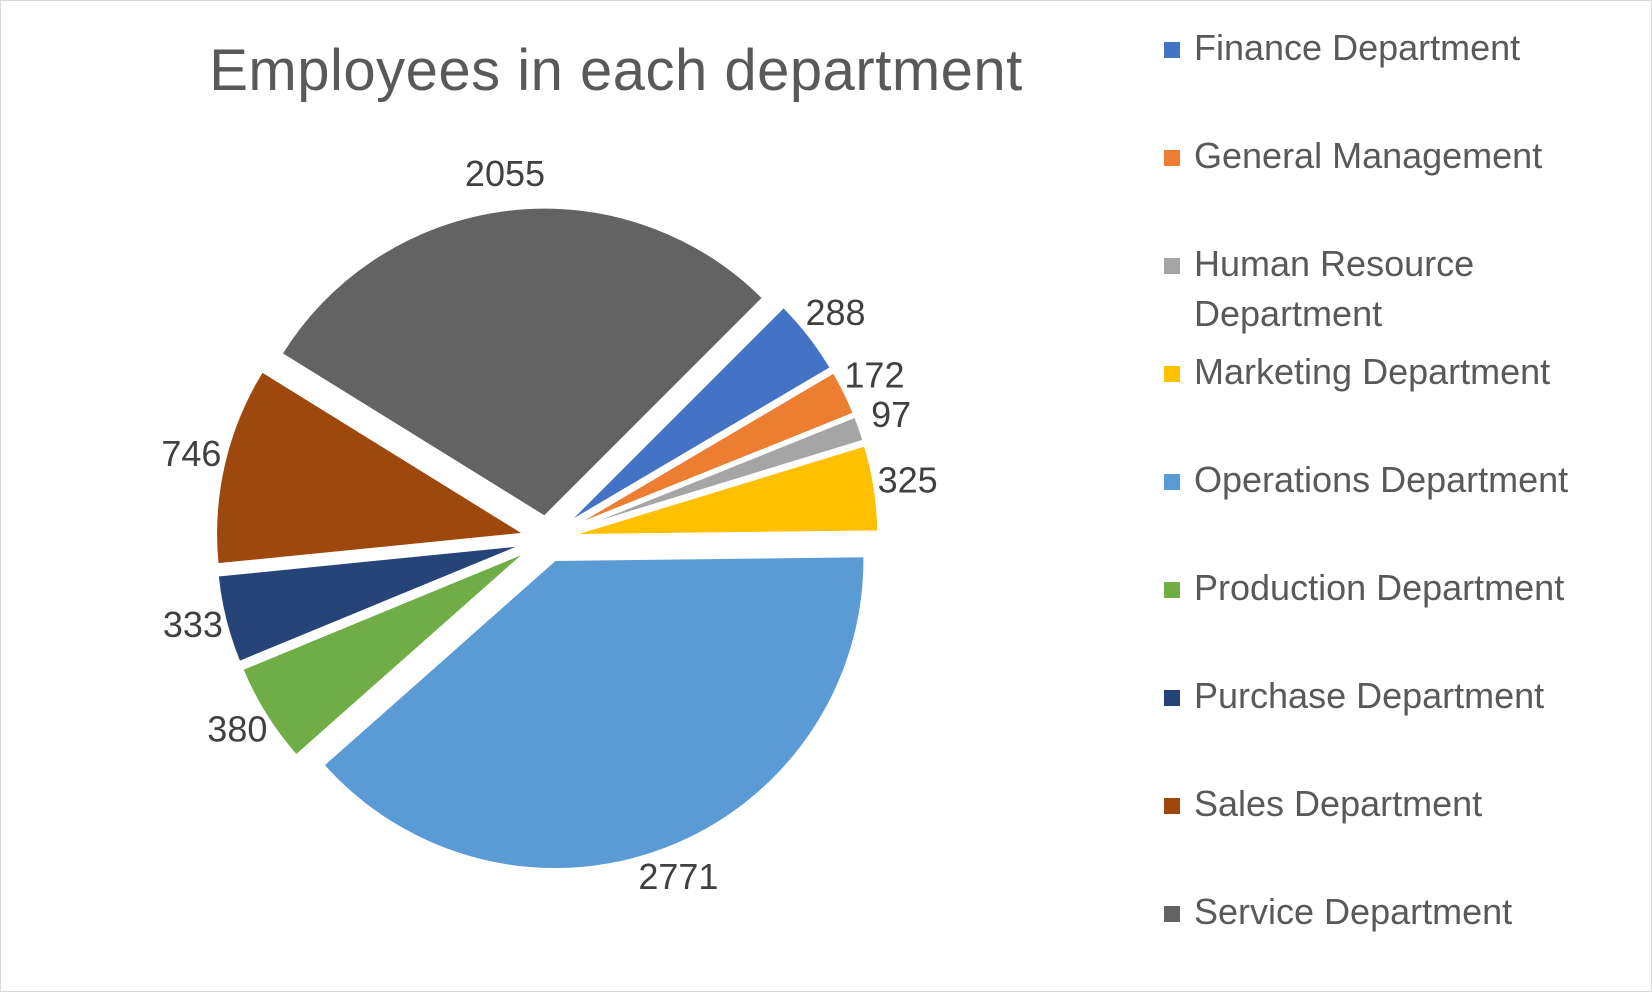 The image size is (1652, 993). What do you see at coordinates (1338, 803) in the screenshot?
I see `legend-label: Sales Department` at bounding box center [1338, 803].